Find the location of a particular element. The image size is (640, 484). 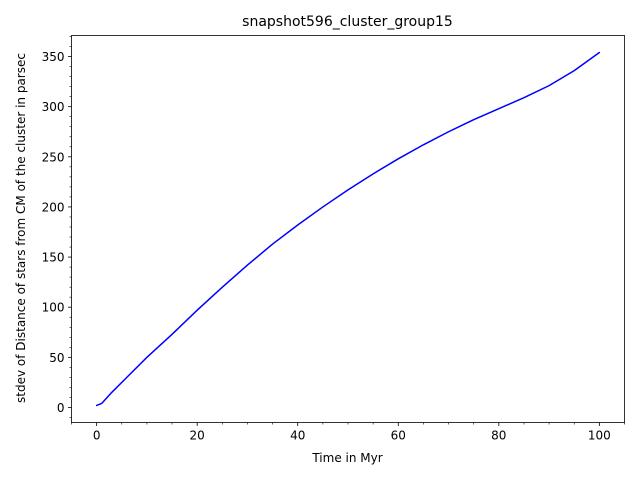

x-axis-label: Time in Myr is located at coordinates (346, 458).